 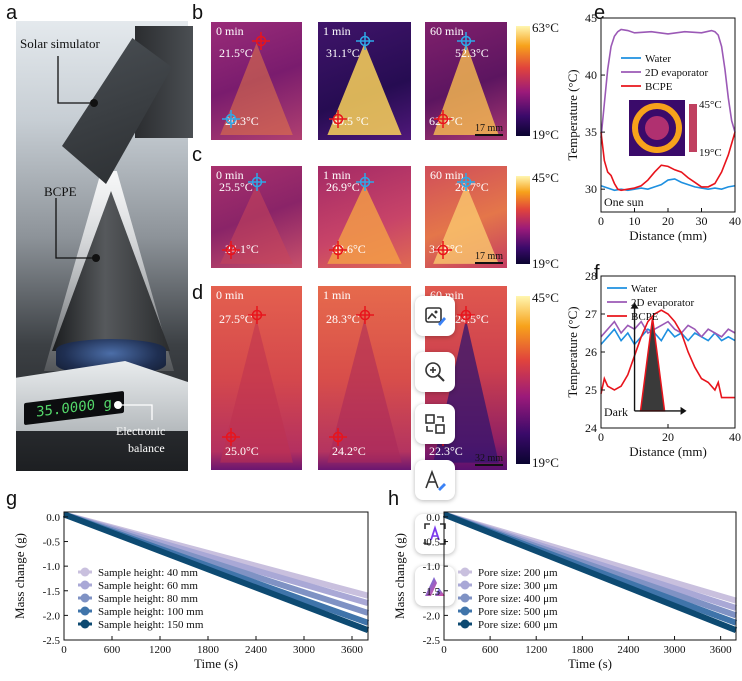 What do you see at coordinates (350, 121) in the screenshot?
I see `temp-readout-bottom: 60.5 °C` at bounding box center [350, 121].